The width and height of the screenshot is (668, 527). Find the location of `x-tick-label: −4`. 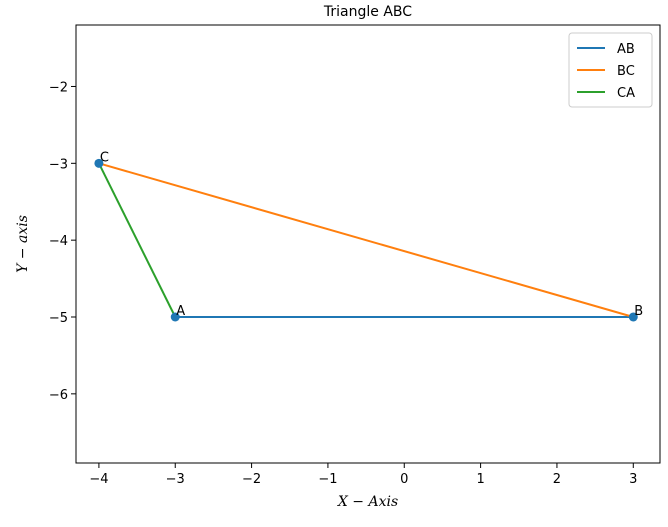

x-tick-label: −4 is located at coordinates (98, 479).